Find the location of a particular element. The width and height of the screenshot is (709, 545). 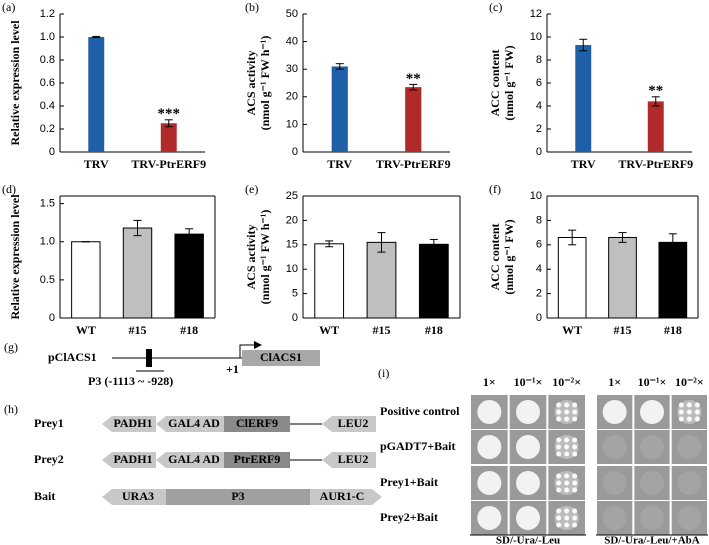

element-mark is located at coordinates (149, 358).